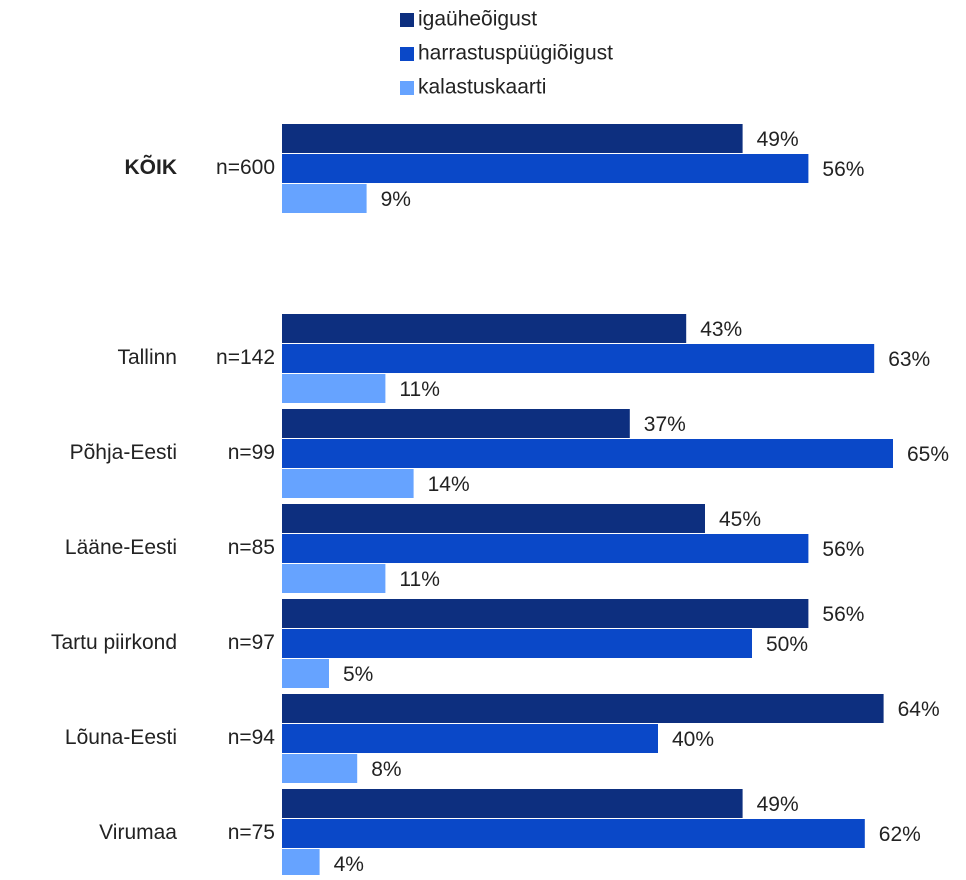 The height and width of the screenshot is (880, 966). Describe the element at coordinates (349, 864) in the screenshot. I see `value-label: 4%` at that location.